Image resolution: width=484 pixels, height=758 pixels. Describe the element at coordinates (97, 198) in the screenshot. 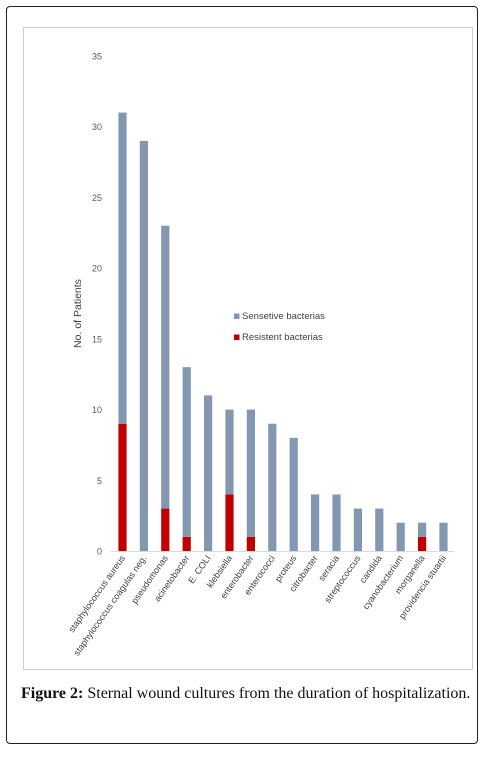

I see `y-tick-label: 25` at that location.